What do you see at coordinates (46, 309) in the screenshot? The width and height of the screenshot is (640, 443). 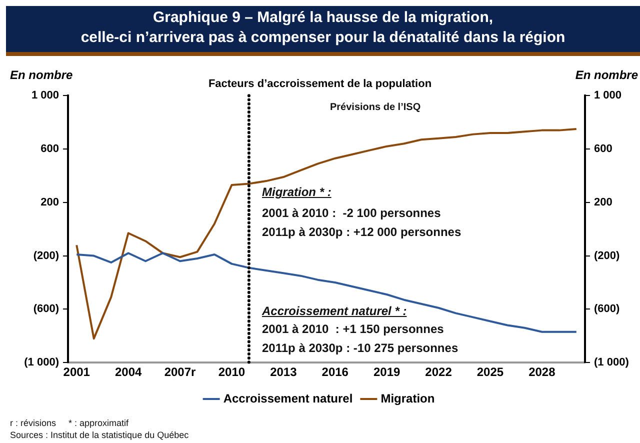 I see `y-tick-label: (600)` at bounding box center [46, 309].